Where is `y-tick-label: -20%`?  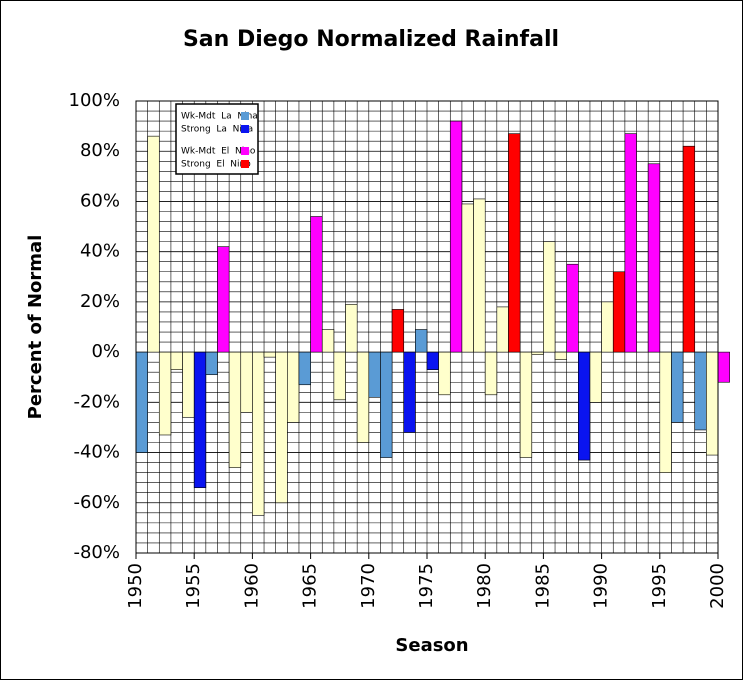
y-tick-label: -20% is located at coordinates (96, 401).